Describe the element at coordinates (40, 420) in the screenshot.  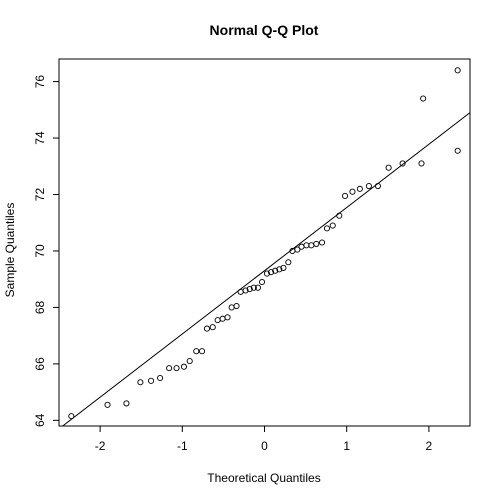
I see `y-tick-label: 64` at that location.